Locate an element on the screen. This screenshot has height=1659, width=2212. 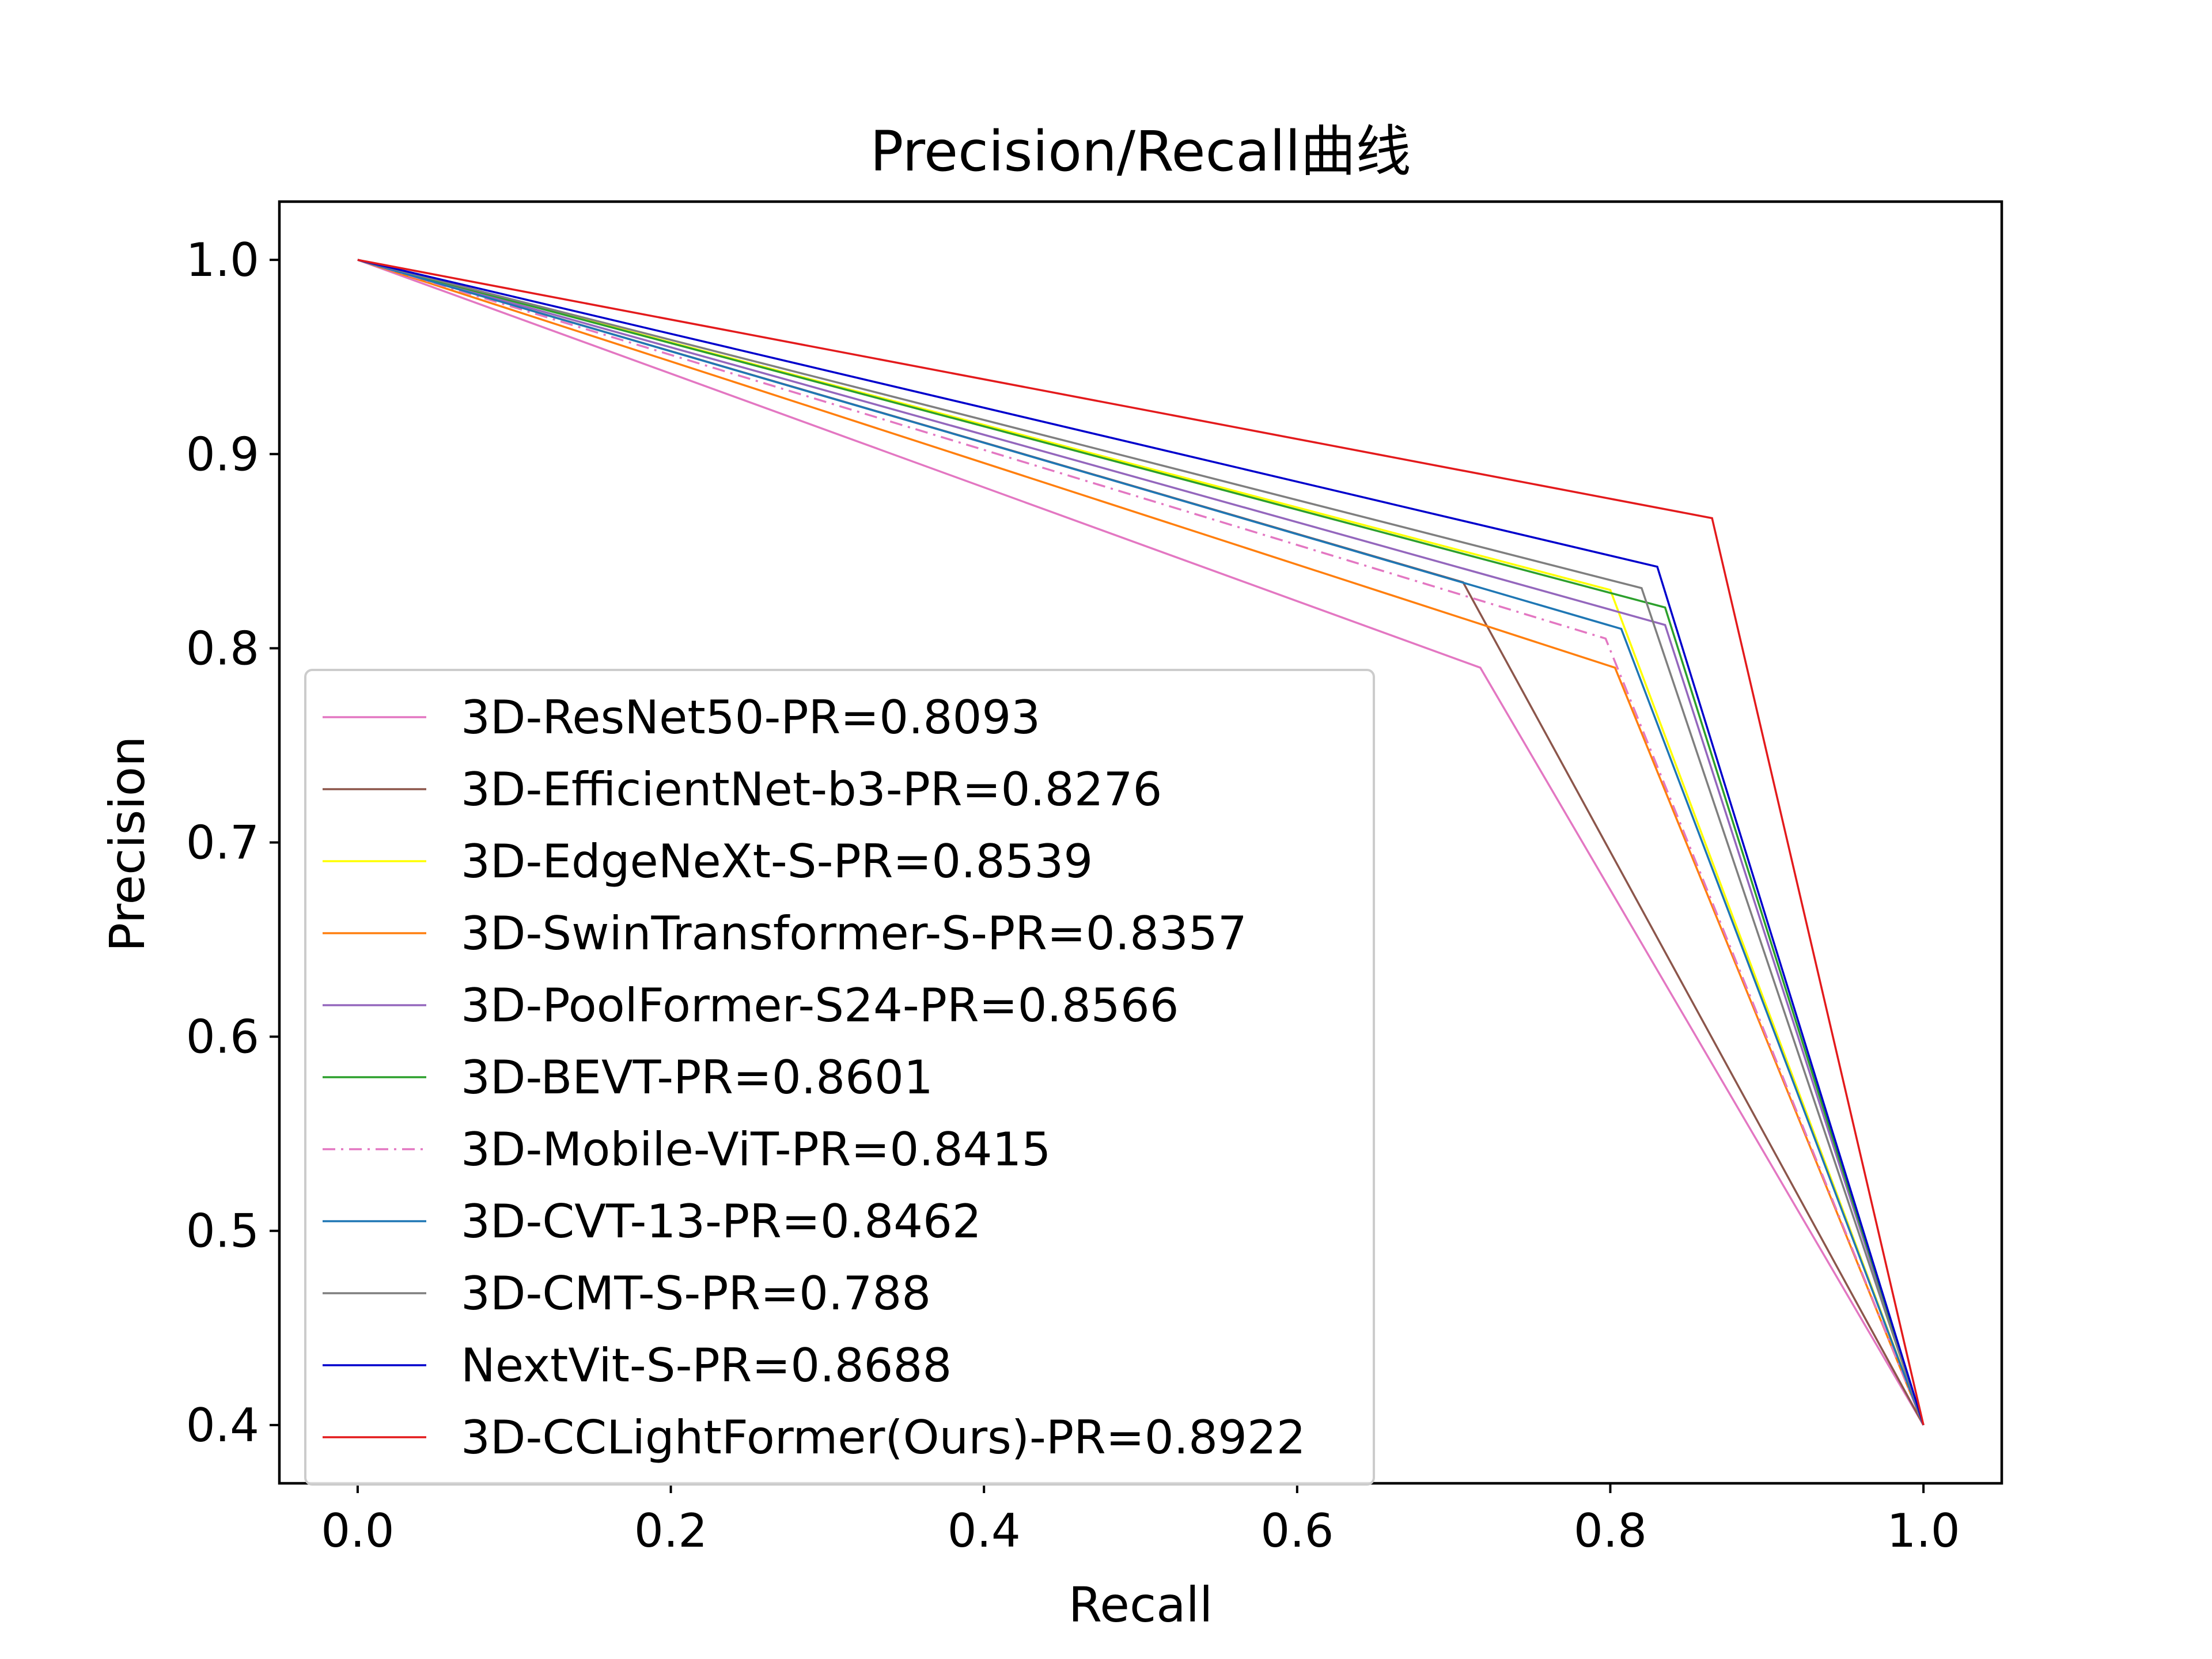
legend-label: 3D-CVT-13-PR=0.8462 is located at coordinates (721, 1221).